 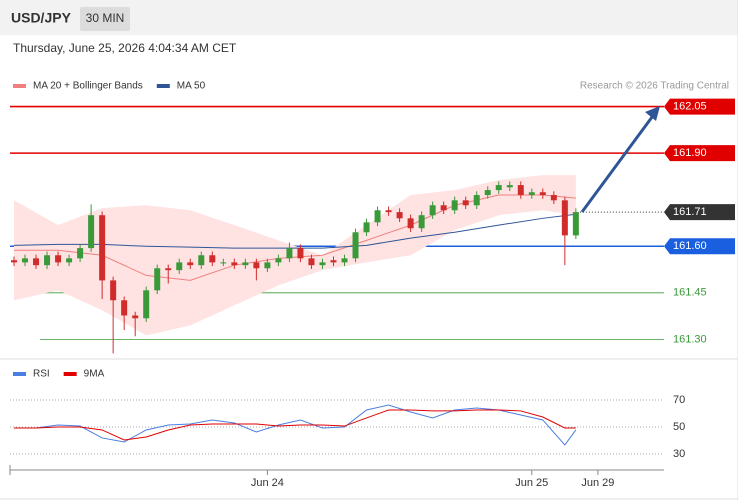 What do you see at coordinates (690, 339) in the screenshot?
I see `level-label: 161.30` at bounding box center [690, 339].